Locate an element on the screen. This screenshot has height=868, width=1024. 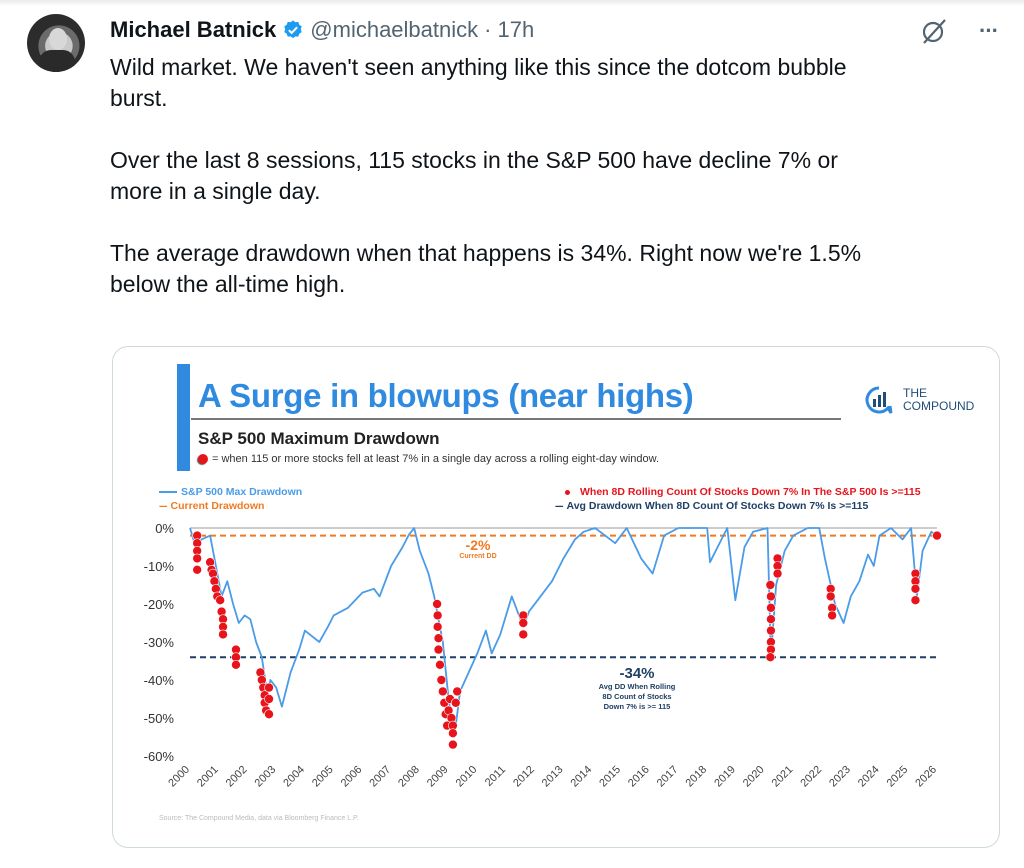
tweet-header: Michael Batnick @michaelbatnick · 17h is located at coordinates (322, 30).